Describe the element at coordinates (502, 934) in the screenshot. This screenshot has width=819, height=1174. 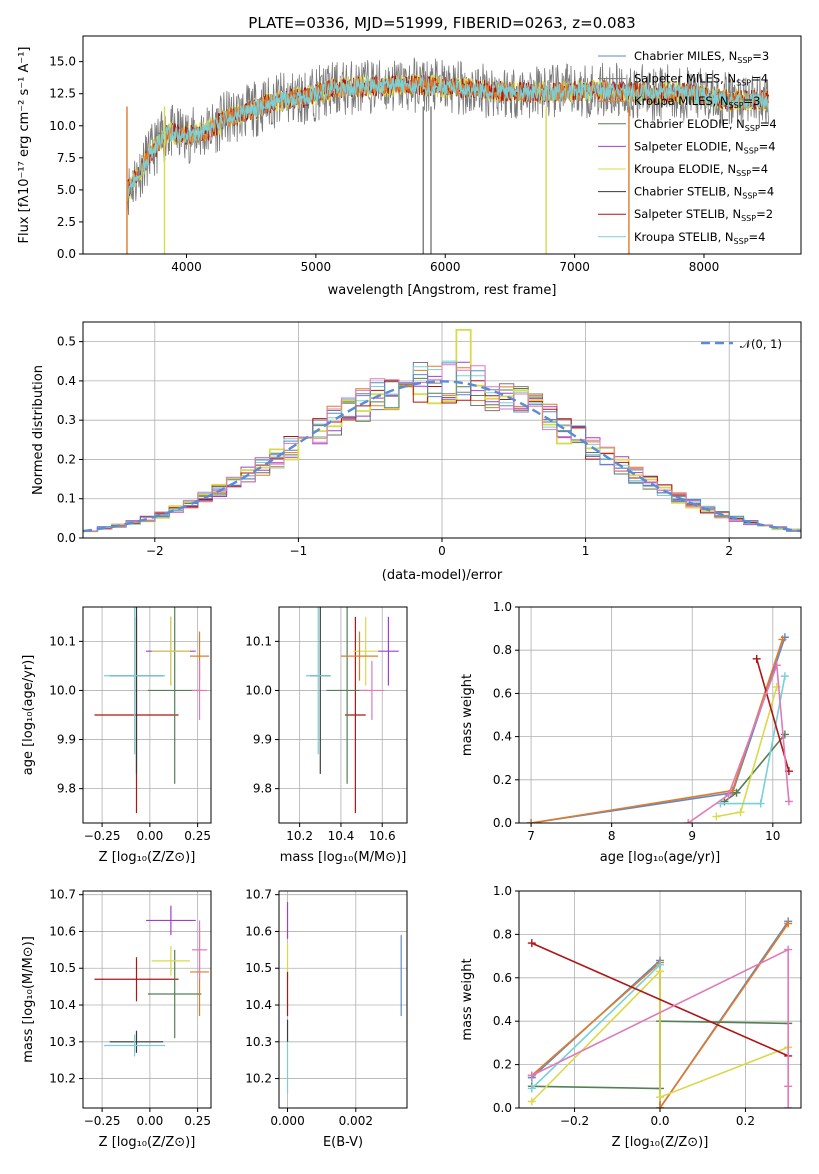
I see `y-tick-label: 0.8` at that location.